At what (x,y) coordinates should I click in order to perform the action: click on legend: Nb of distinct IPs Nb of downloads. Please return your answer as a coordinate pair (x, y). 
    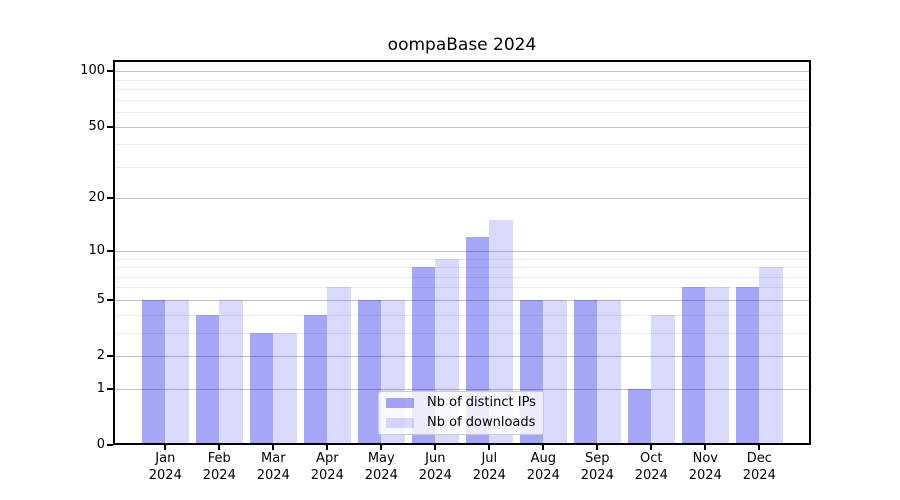
    Looking at the image, I should click on (461, 413).